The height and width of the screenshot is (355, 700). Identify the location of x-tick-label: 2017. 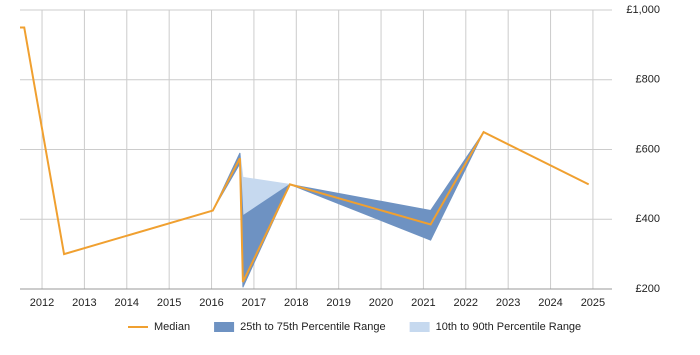
(254, 303).